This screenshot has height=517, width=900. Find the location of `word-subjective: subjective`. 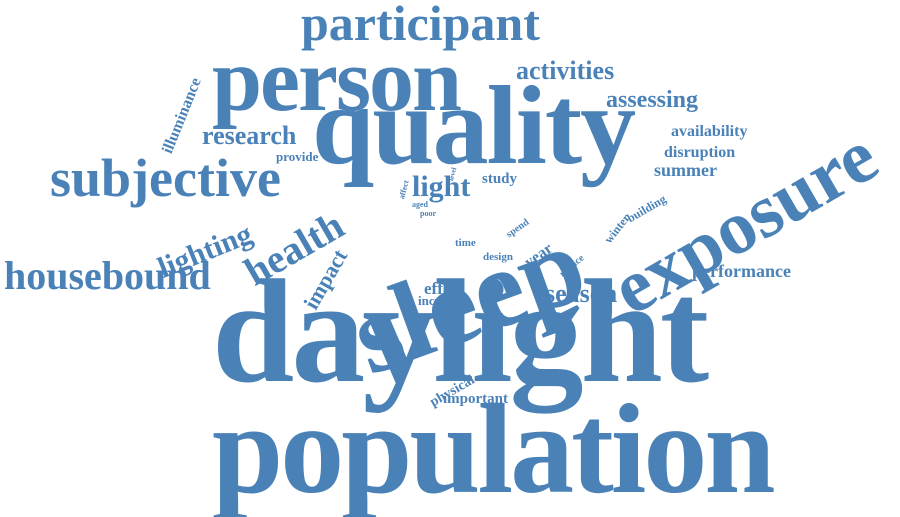

word-subjective: subjective is located at coordinates (165, 178).